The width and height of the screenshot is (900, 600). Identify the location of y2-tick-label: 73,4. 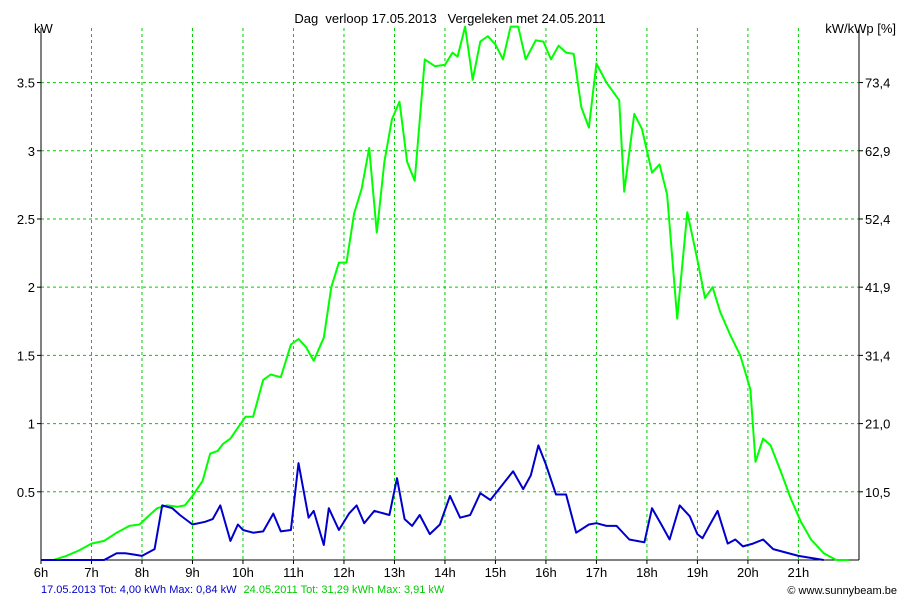
(877, 83).